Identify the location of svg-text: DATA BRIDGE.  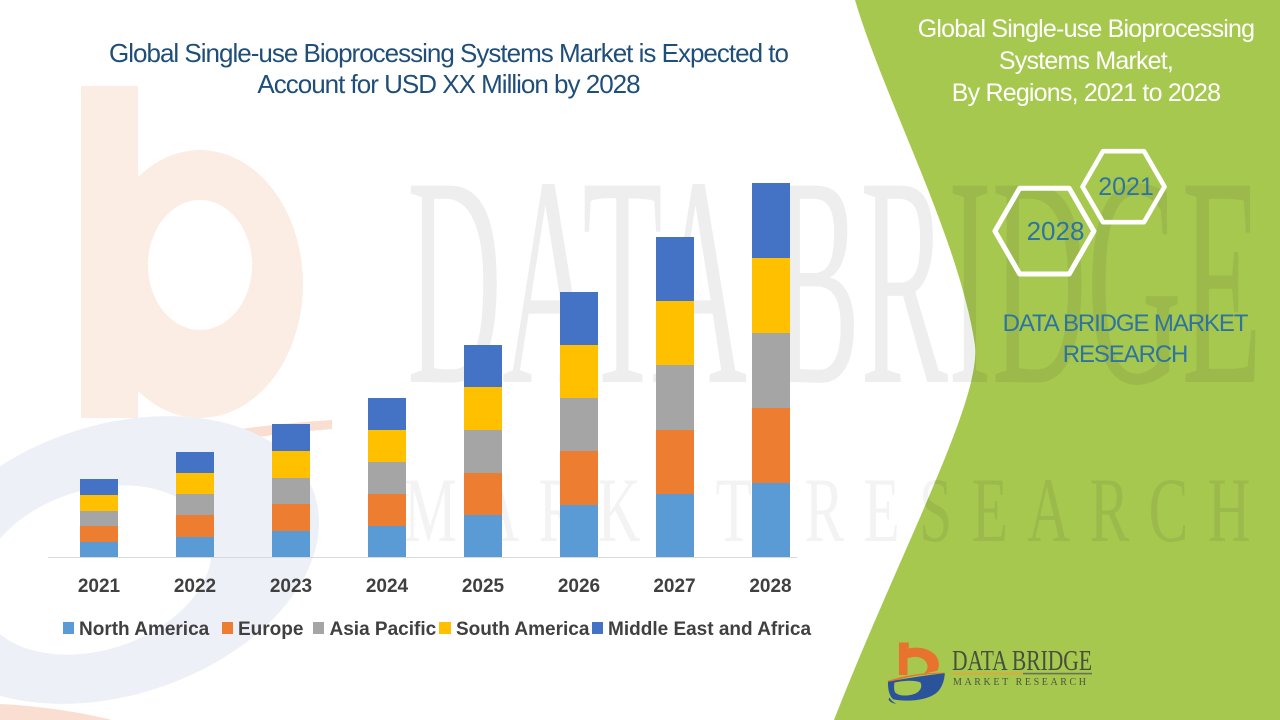
(1022, 661).